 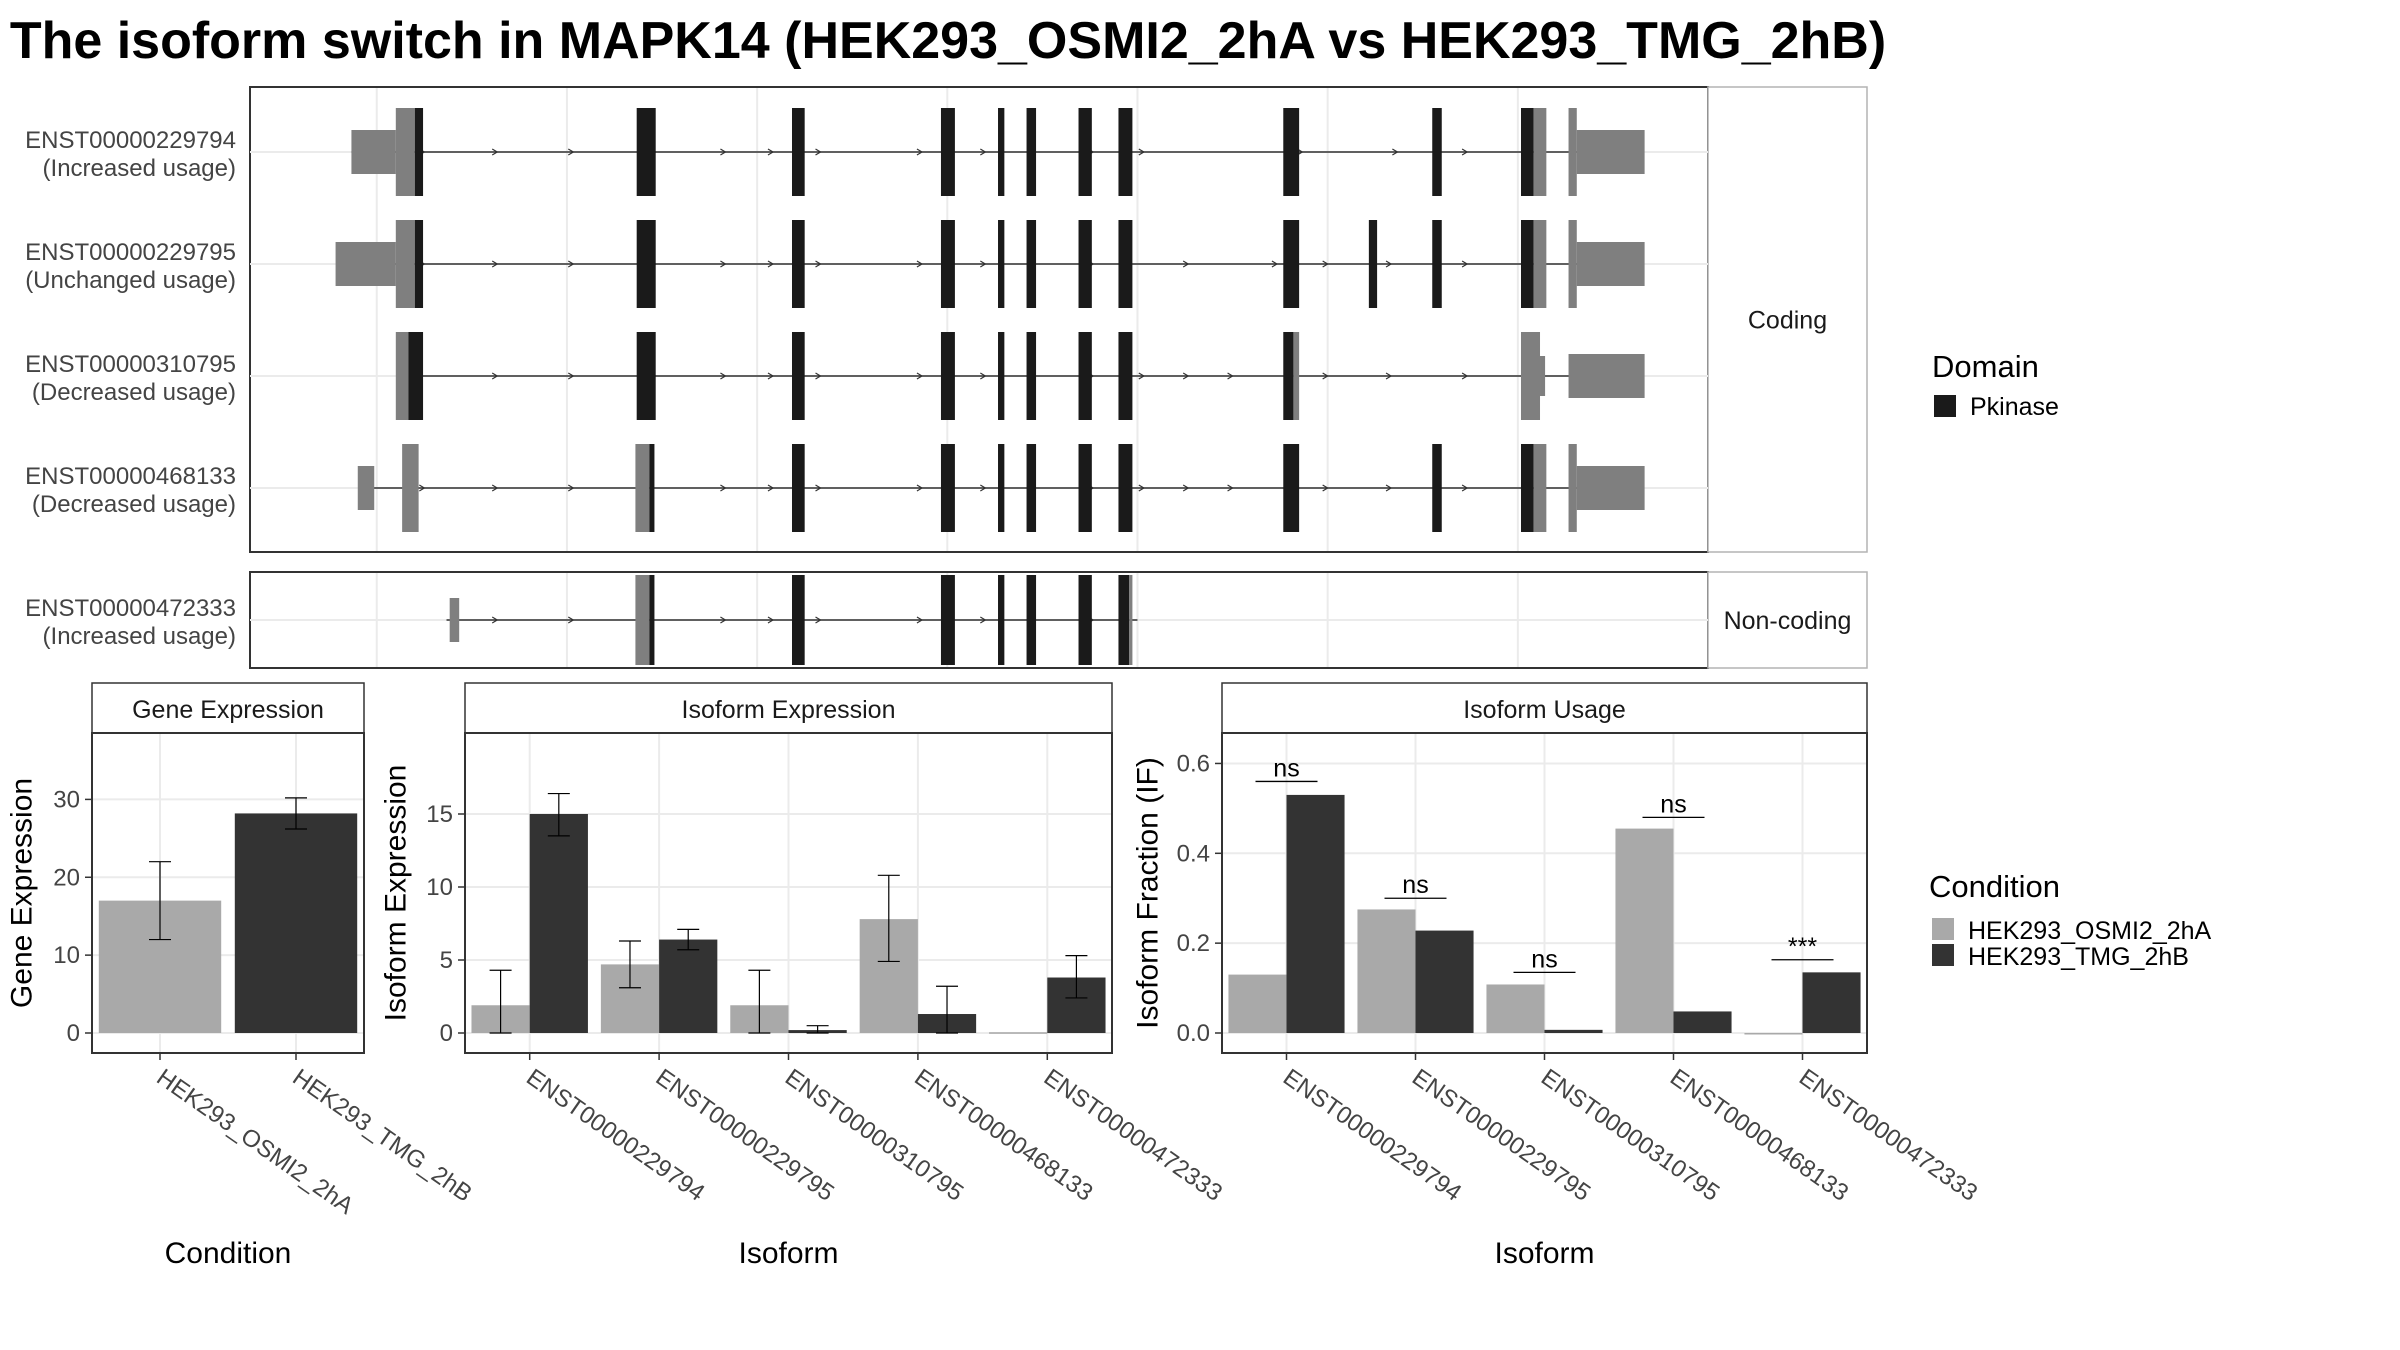 I want to click on y-tick-label: 0.6, so click(x=1193, y=763).